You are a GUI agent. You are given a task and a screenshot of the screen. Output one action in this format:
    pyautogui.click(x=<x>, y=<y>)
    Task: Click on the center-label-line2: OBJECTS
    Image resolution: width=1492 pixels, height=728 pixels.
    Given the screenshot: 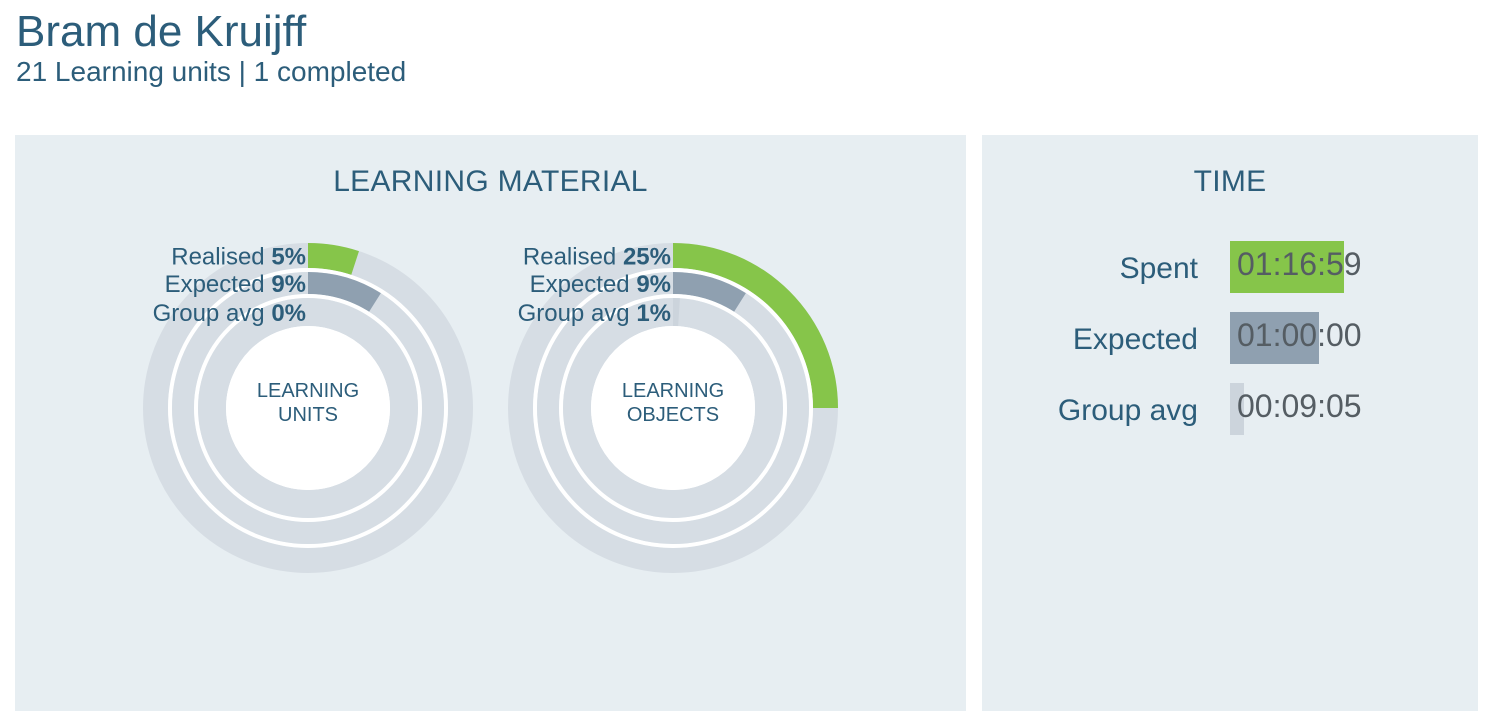 What is the action you would take?
    pyautogui.click(x=673, y=415)
    